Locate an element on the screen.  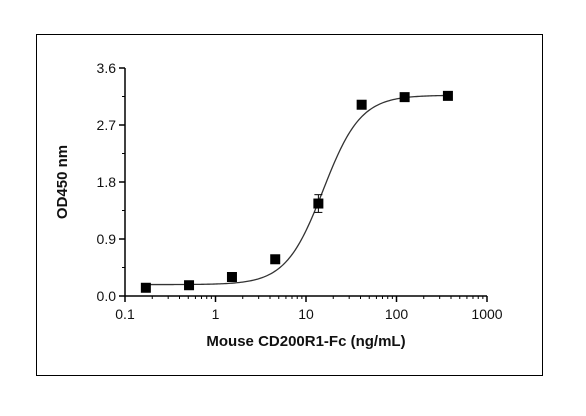
x-tick-label: 10 is located at coordinates (306, 314).